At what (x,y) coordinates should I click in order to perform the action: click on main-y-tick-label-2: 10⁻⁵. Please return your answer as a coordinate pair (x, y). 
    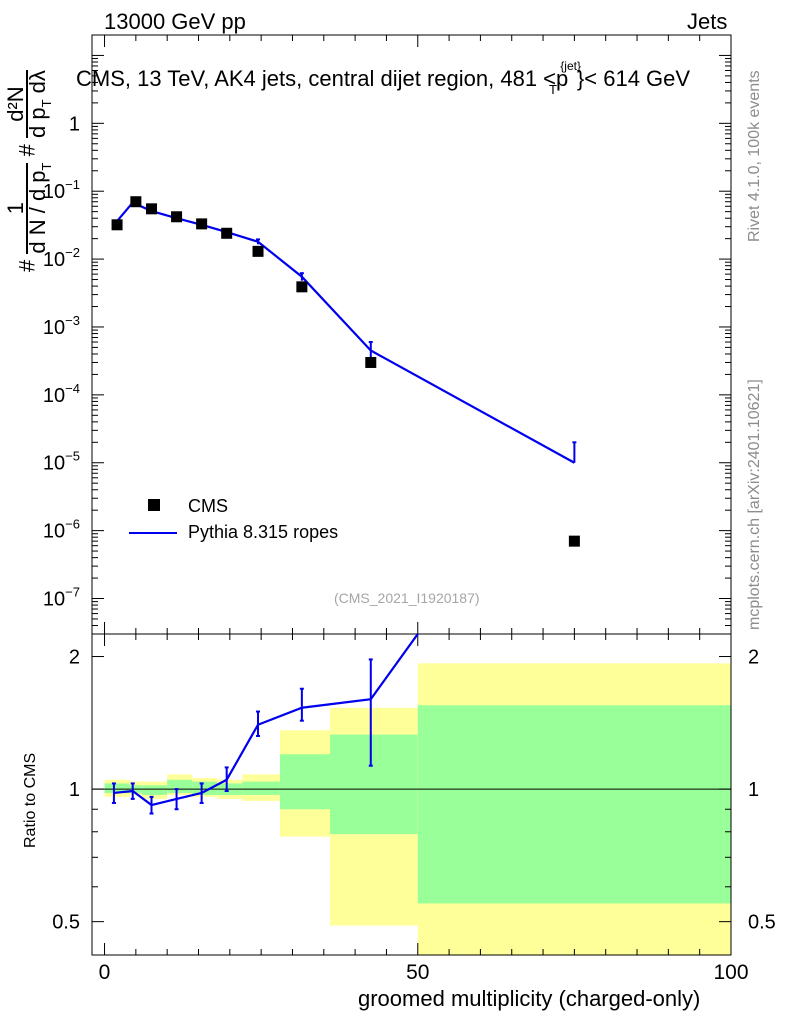
    Looking at the image, I should click on (61, 462).